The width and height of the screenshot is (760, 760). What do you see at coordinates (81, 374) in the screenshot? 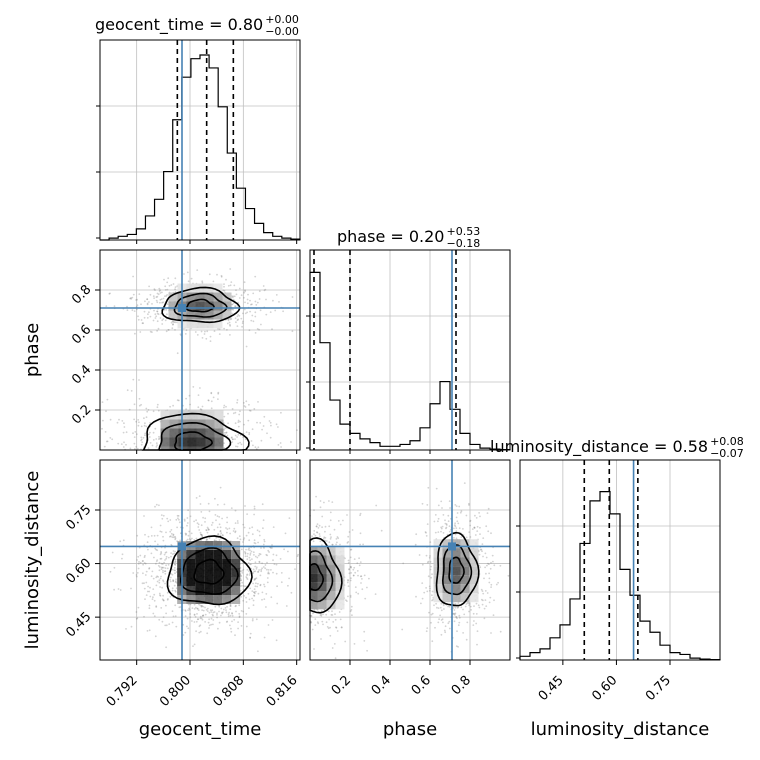
I see `ytick-label-phase-1: 0.4` at bounding box center [81, 374].